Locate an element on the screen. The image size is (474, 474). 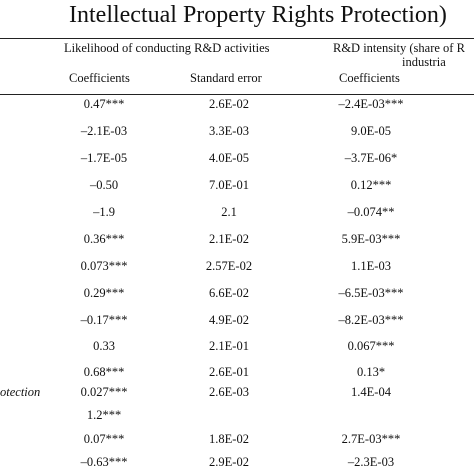
cell-standard-error: 4.0E-05 is located at coordinates (229, 158).